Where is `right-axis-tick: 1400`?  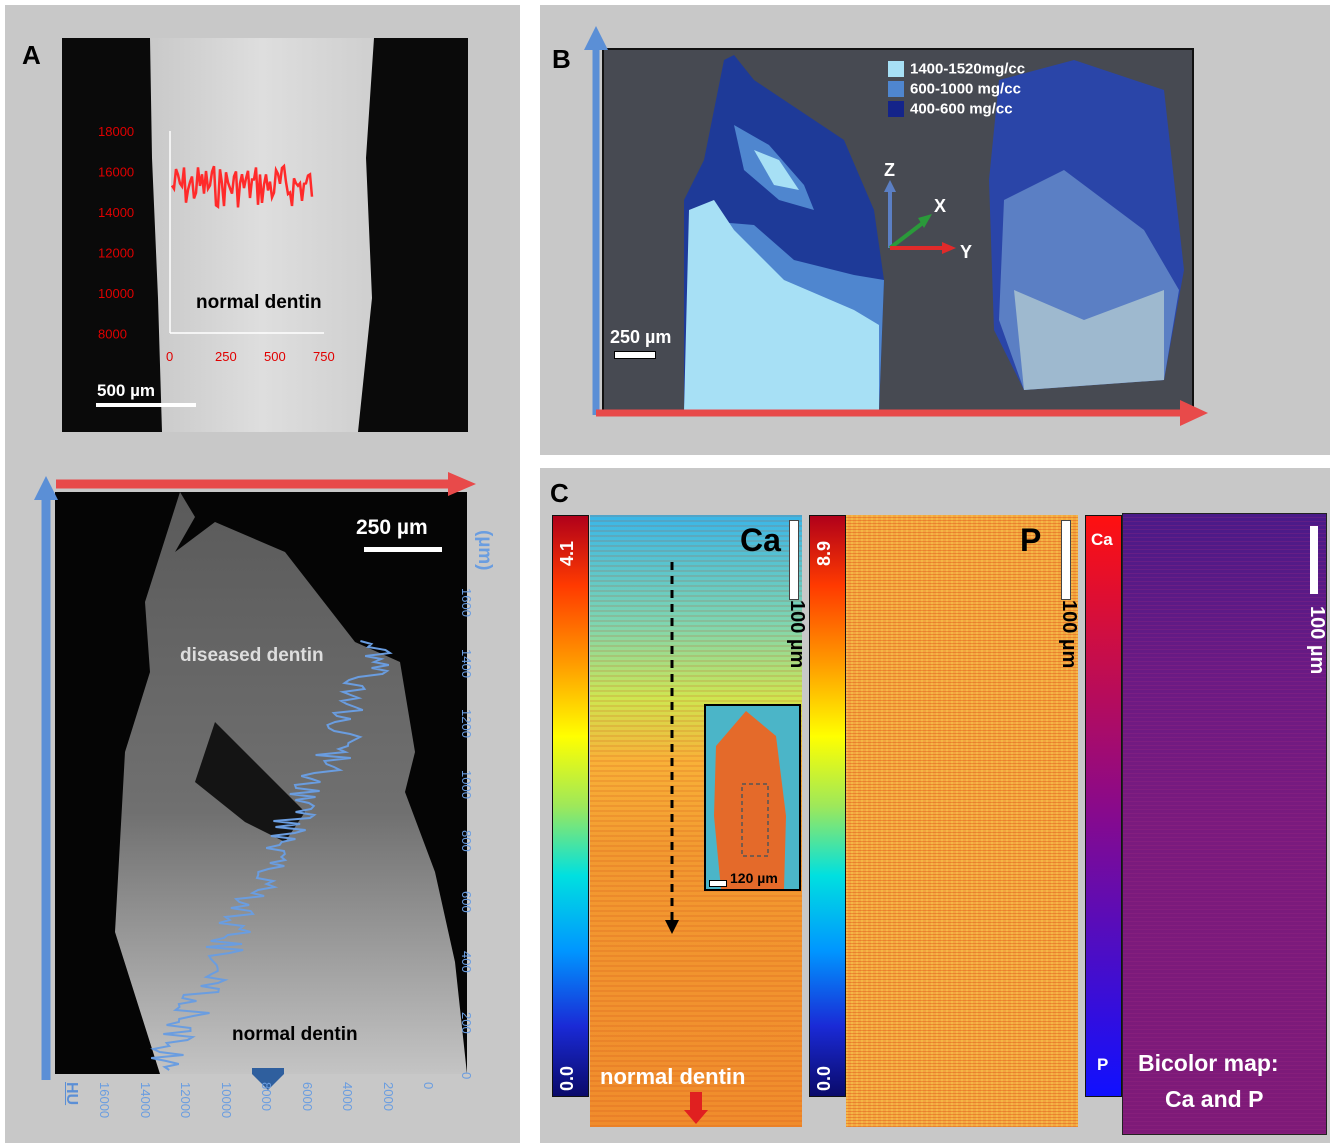
right-axis-tick: 1400 is located at coordinates (466, 663).